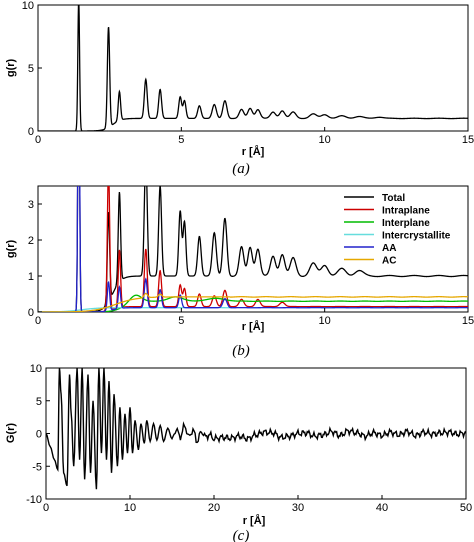  I want to click on series-line-interplane, so click(253, 303).